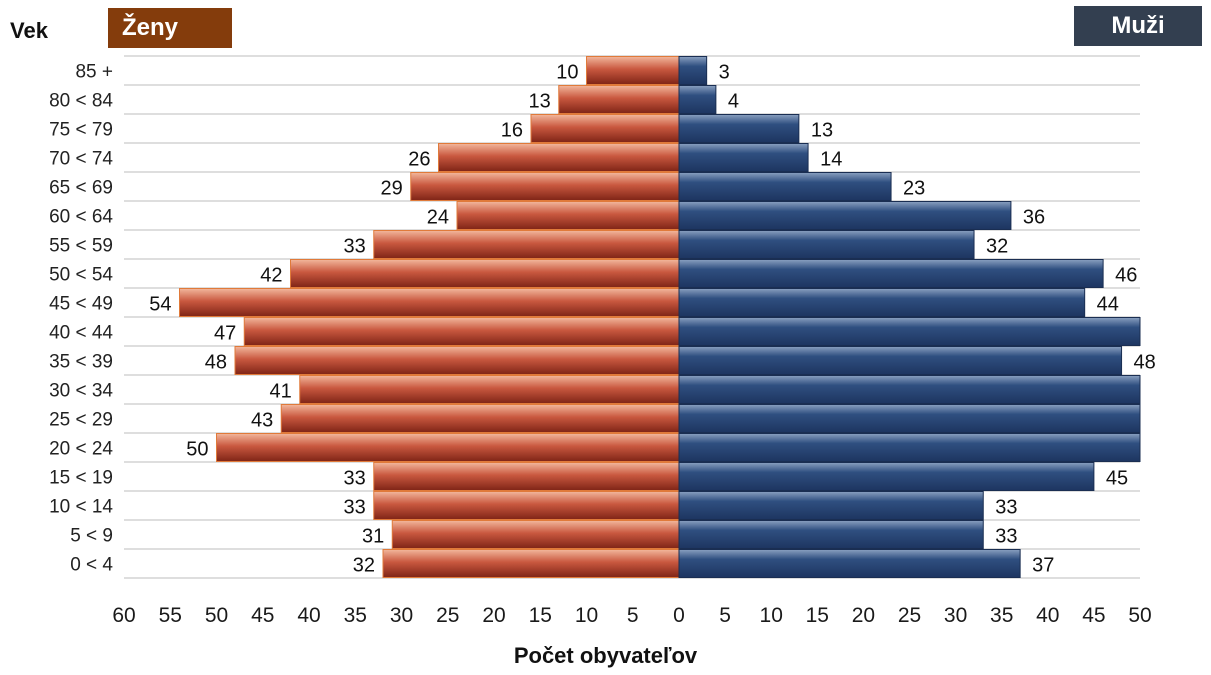  Describe the element at coordinates (605, 655) in the screenshot. I see `x-axis-title: Počet obyvateľov` at that location.